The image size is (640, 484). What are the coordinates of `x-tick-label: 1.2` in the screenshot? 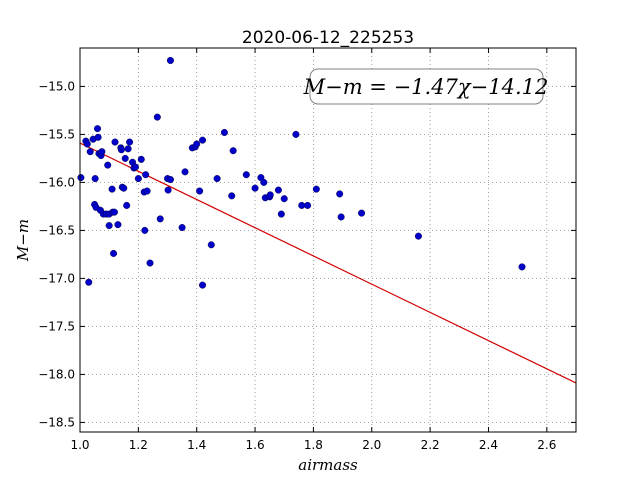 It's located at (138, 445).